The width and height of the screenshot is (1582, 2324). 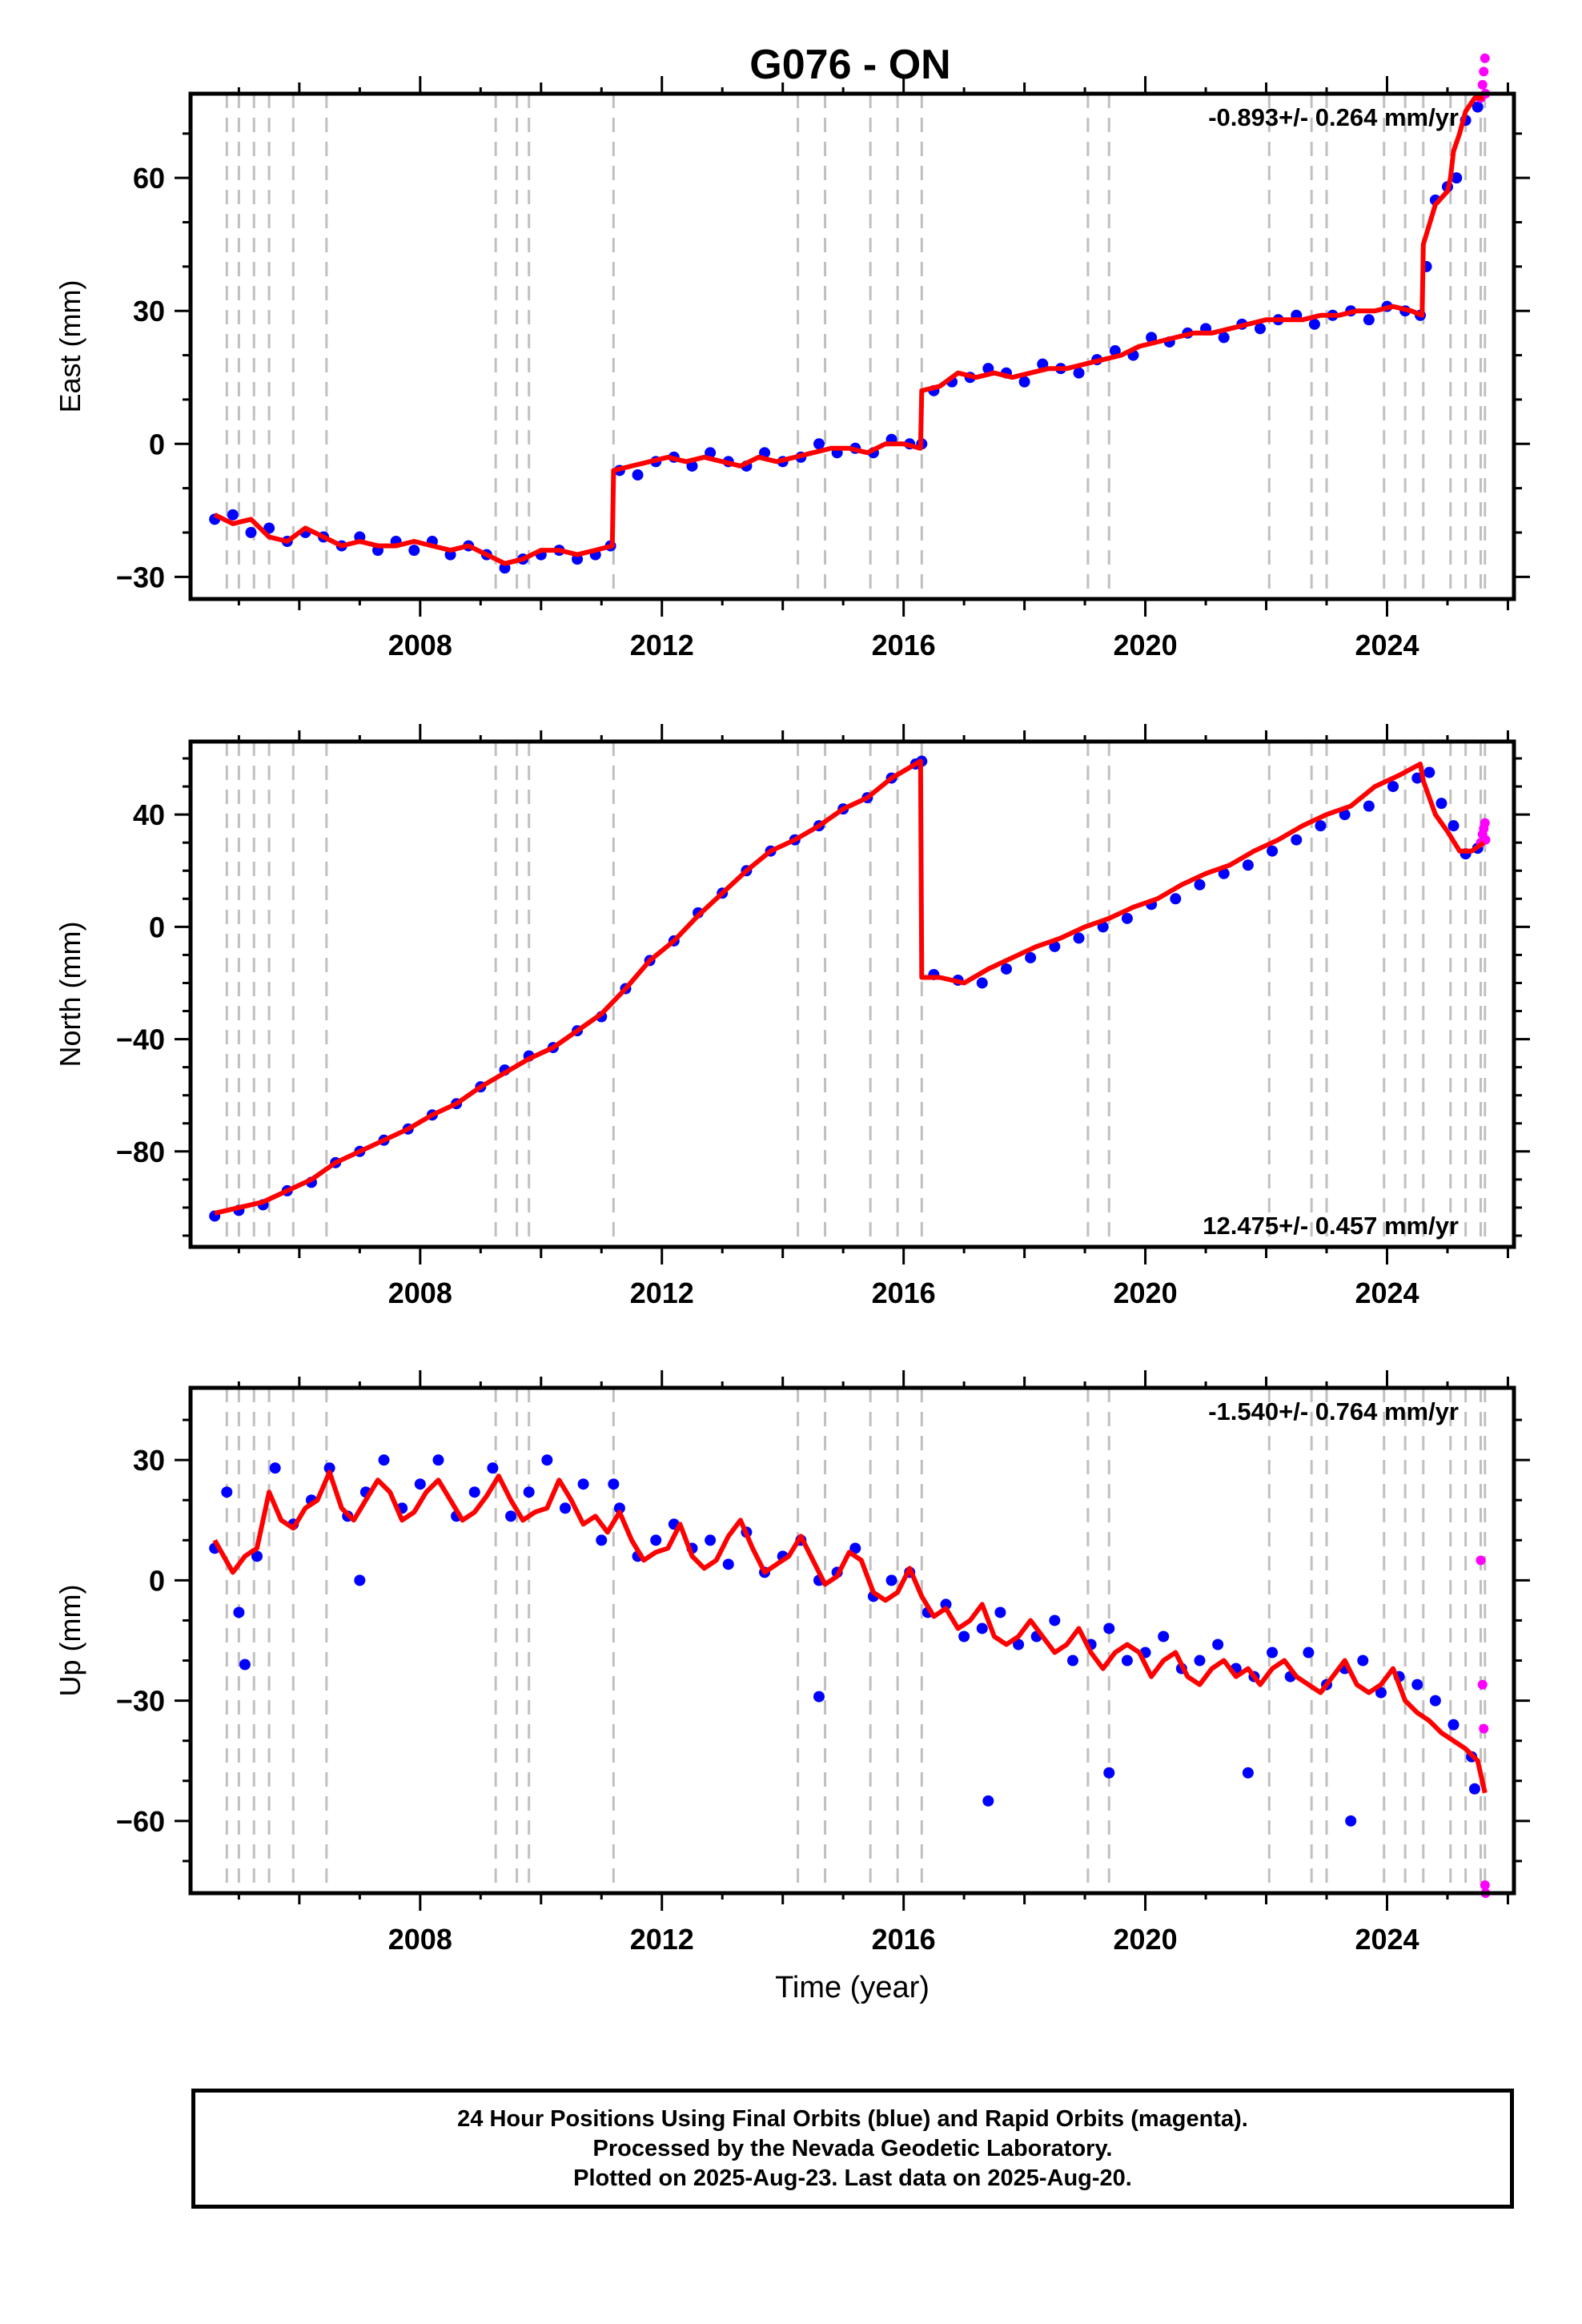 What do you see at coordinates (662, 1940) in the screenshot?
I see `up-x-tick-label: 2012` at bounding box center [662, 1940].